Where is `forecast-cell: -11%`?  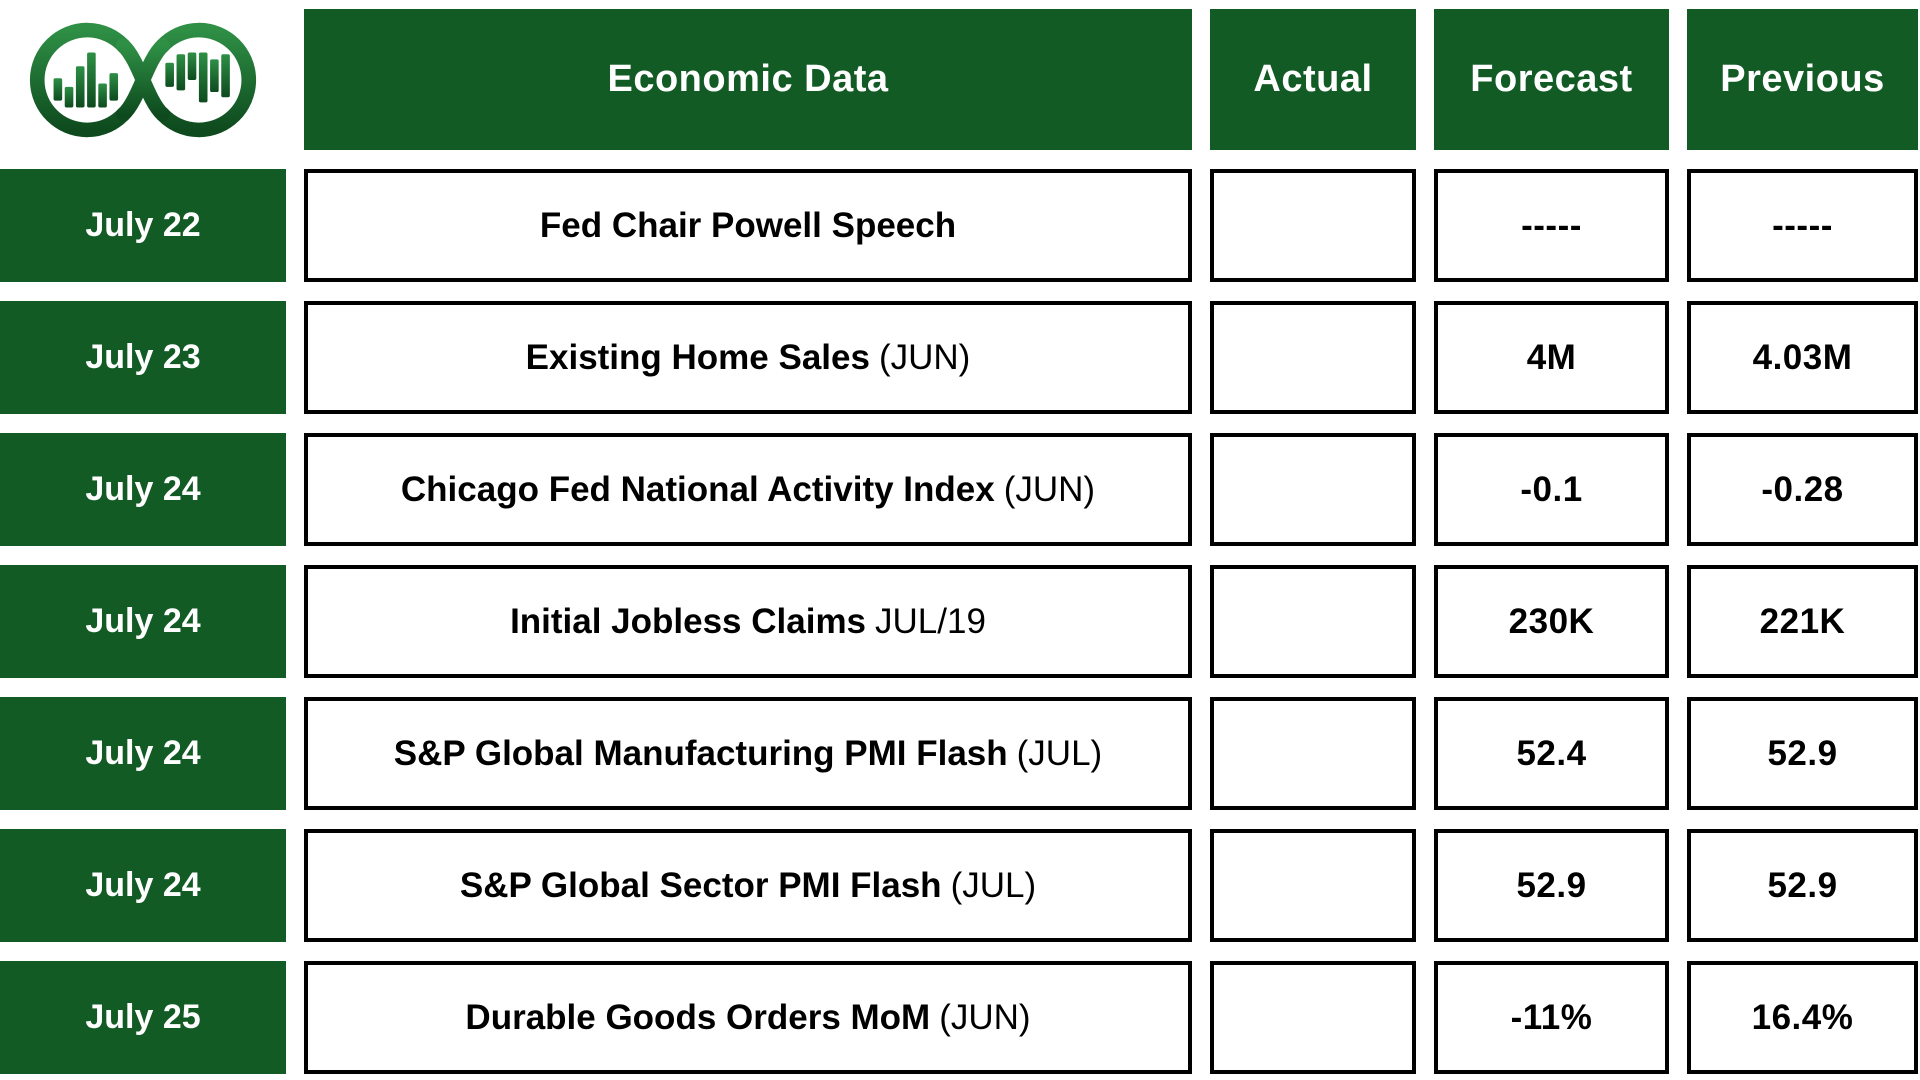
forecast-cell: -11% is located at coordinates (1551, 1017).